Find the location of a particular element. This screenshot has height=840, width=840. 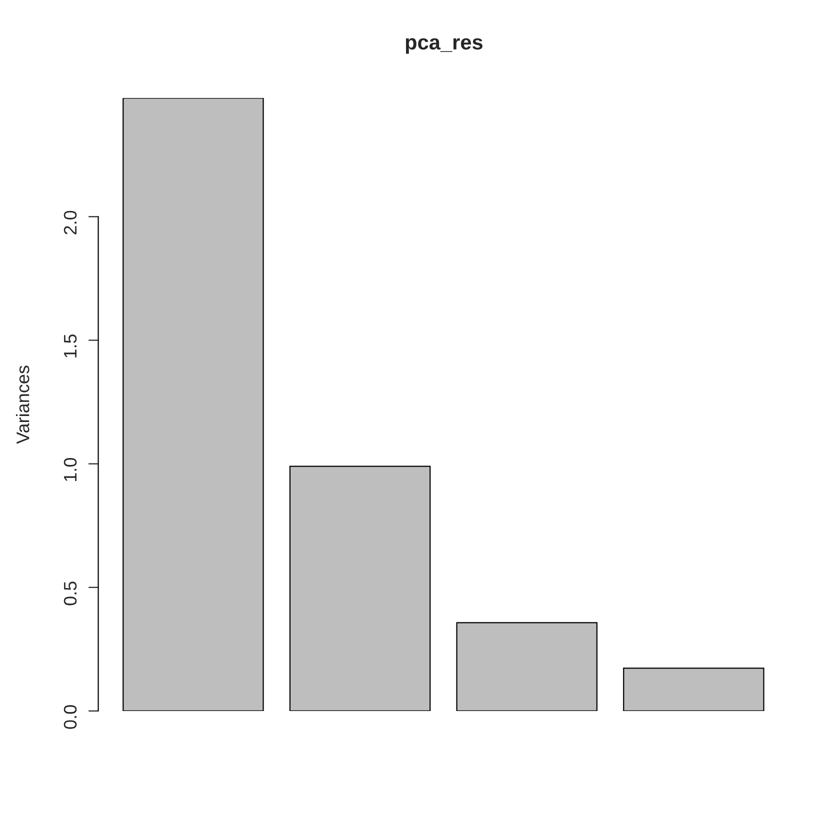

y-tick-label: 2.0 is located at coordinates (70, 222).